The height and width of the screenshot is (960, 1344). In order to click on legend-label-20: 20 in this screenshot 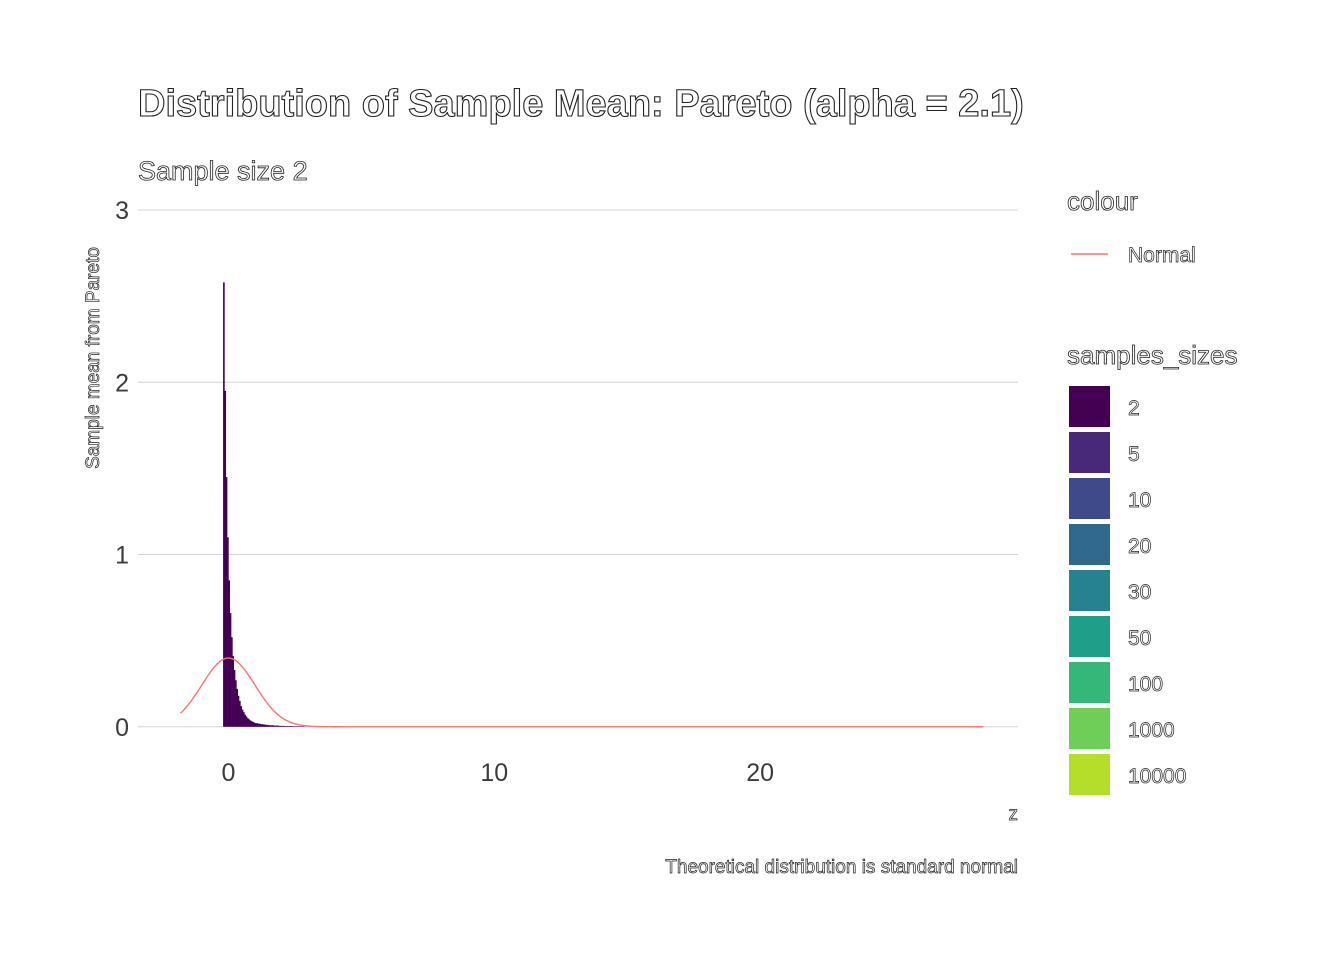, I will do `click(1139, 546)`.